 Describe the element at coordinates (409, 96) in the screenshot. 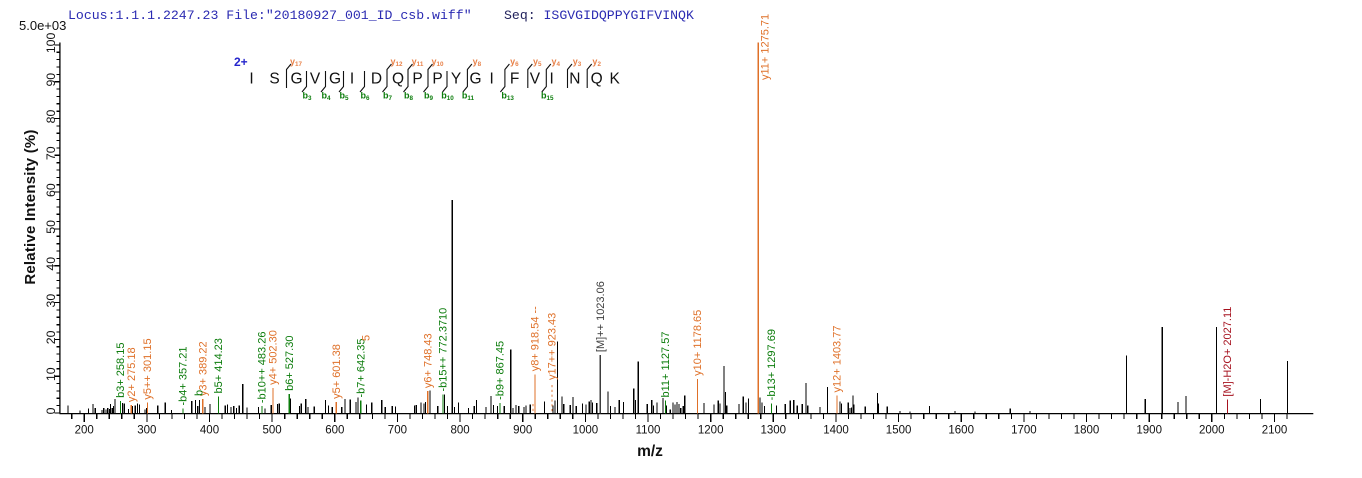

I see `svg-text: b8` at that location.